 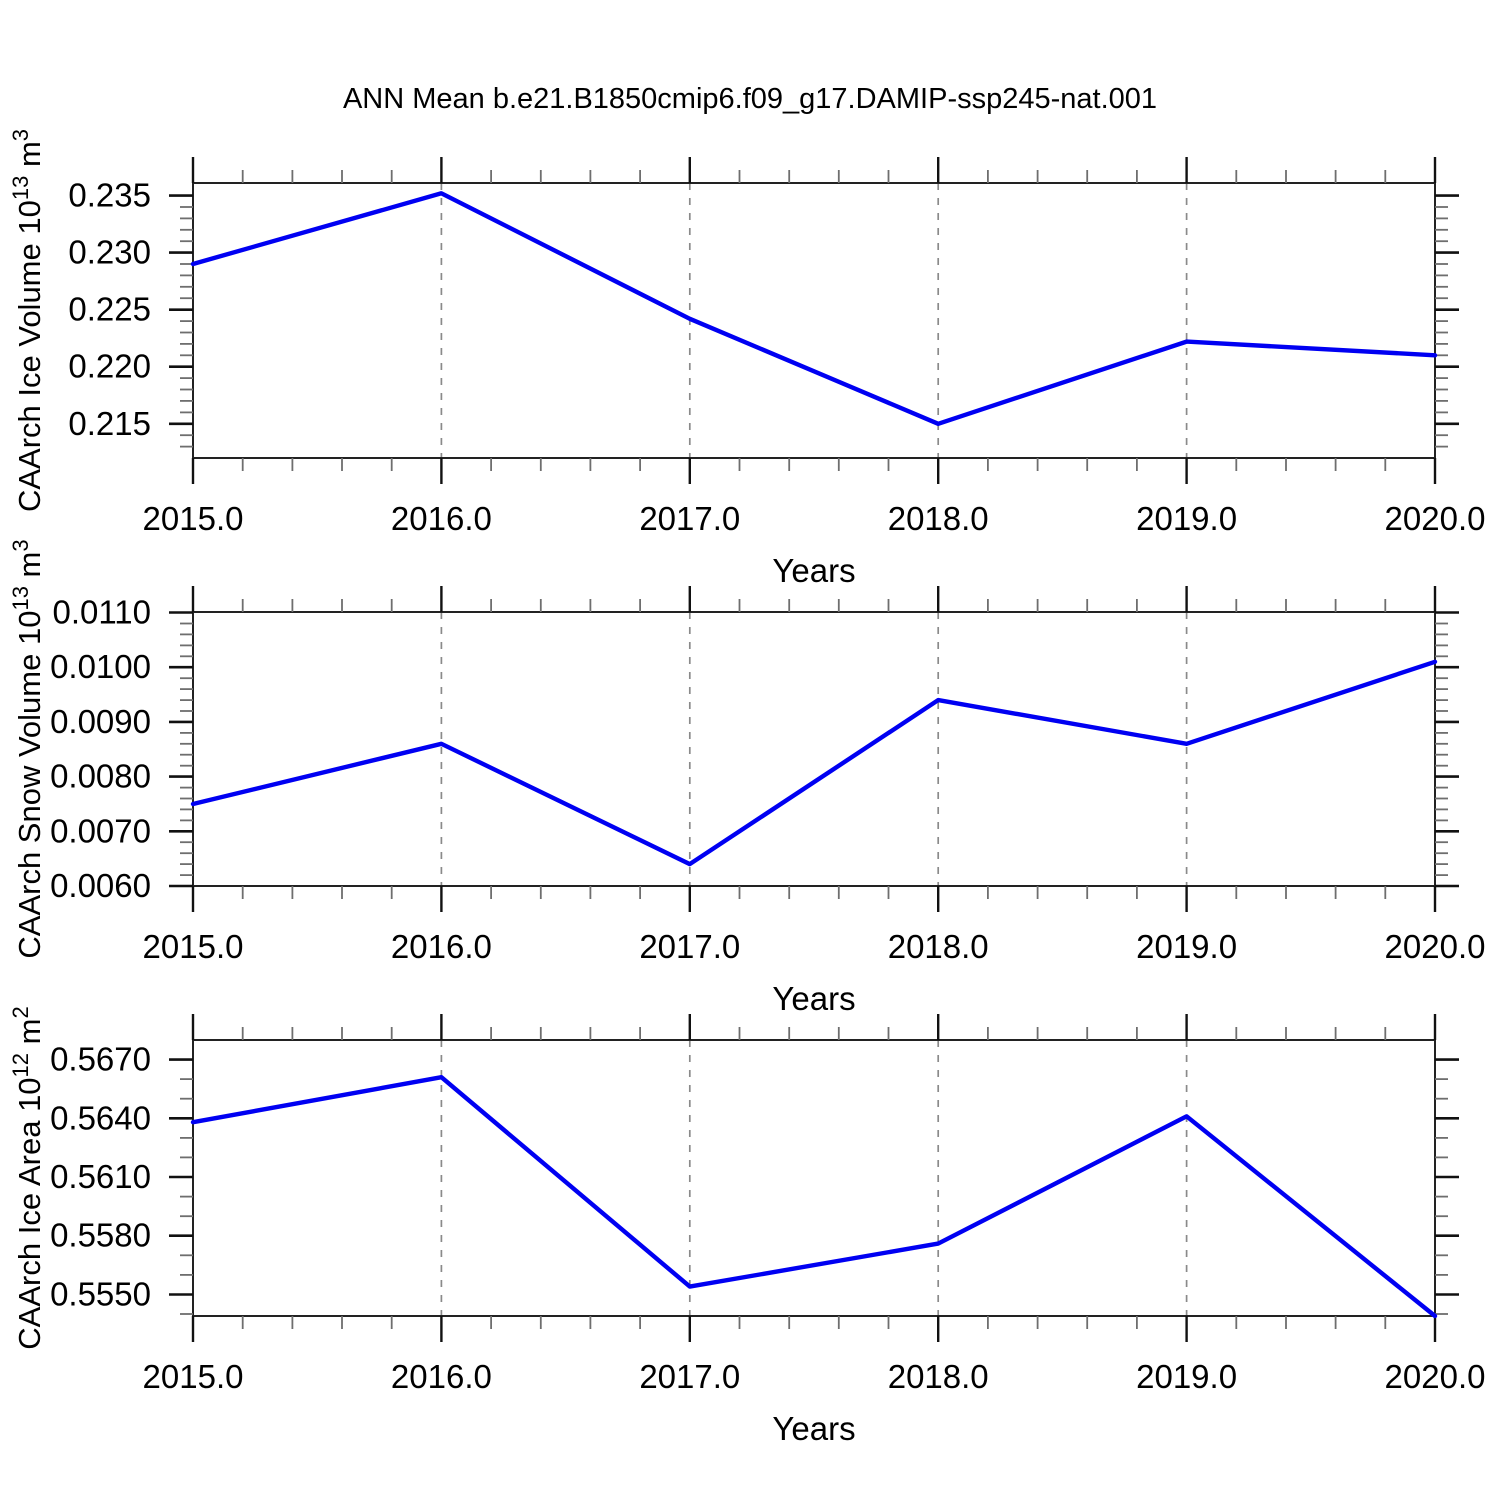 I want to click on chart-3-ytick-labels: 0.5550 0.5580 0.5610 0.5640 0.5670, so click(x=100, y=1177).